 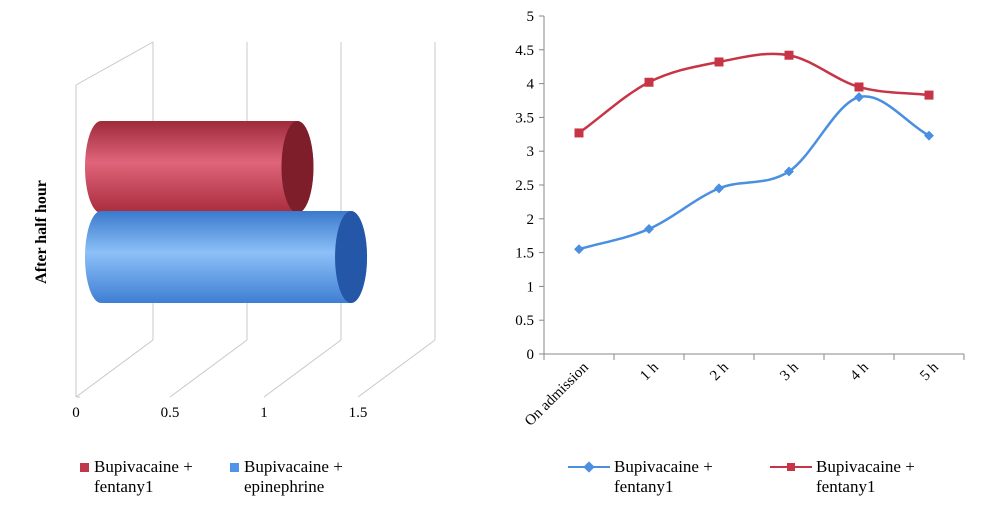 What do you see at coordinates (297, 167) in the screenshot?
I see `bar-fentanyl-cap` at bounding box center [297, 167].